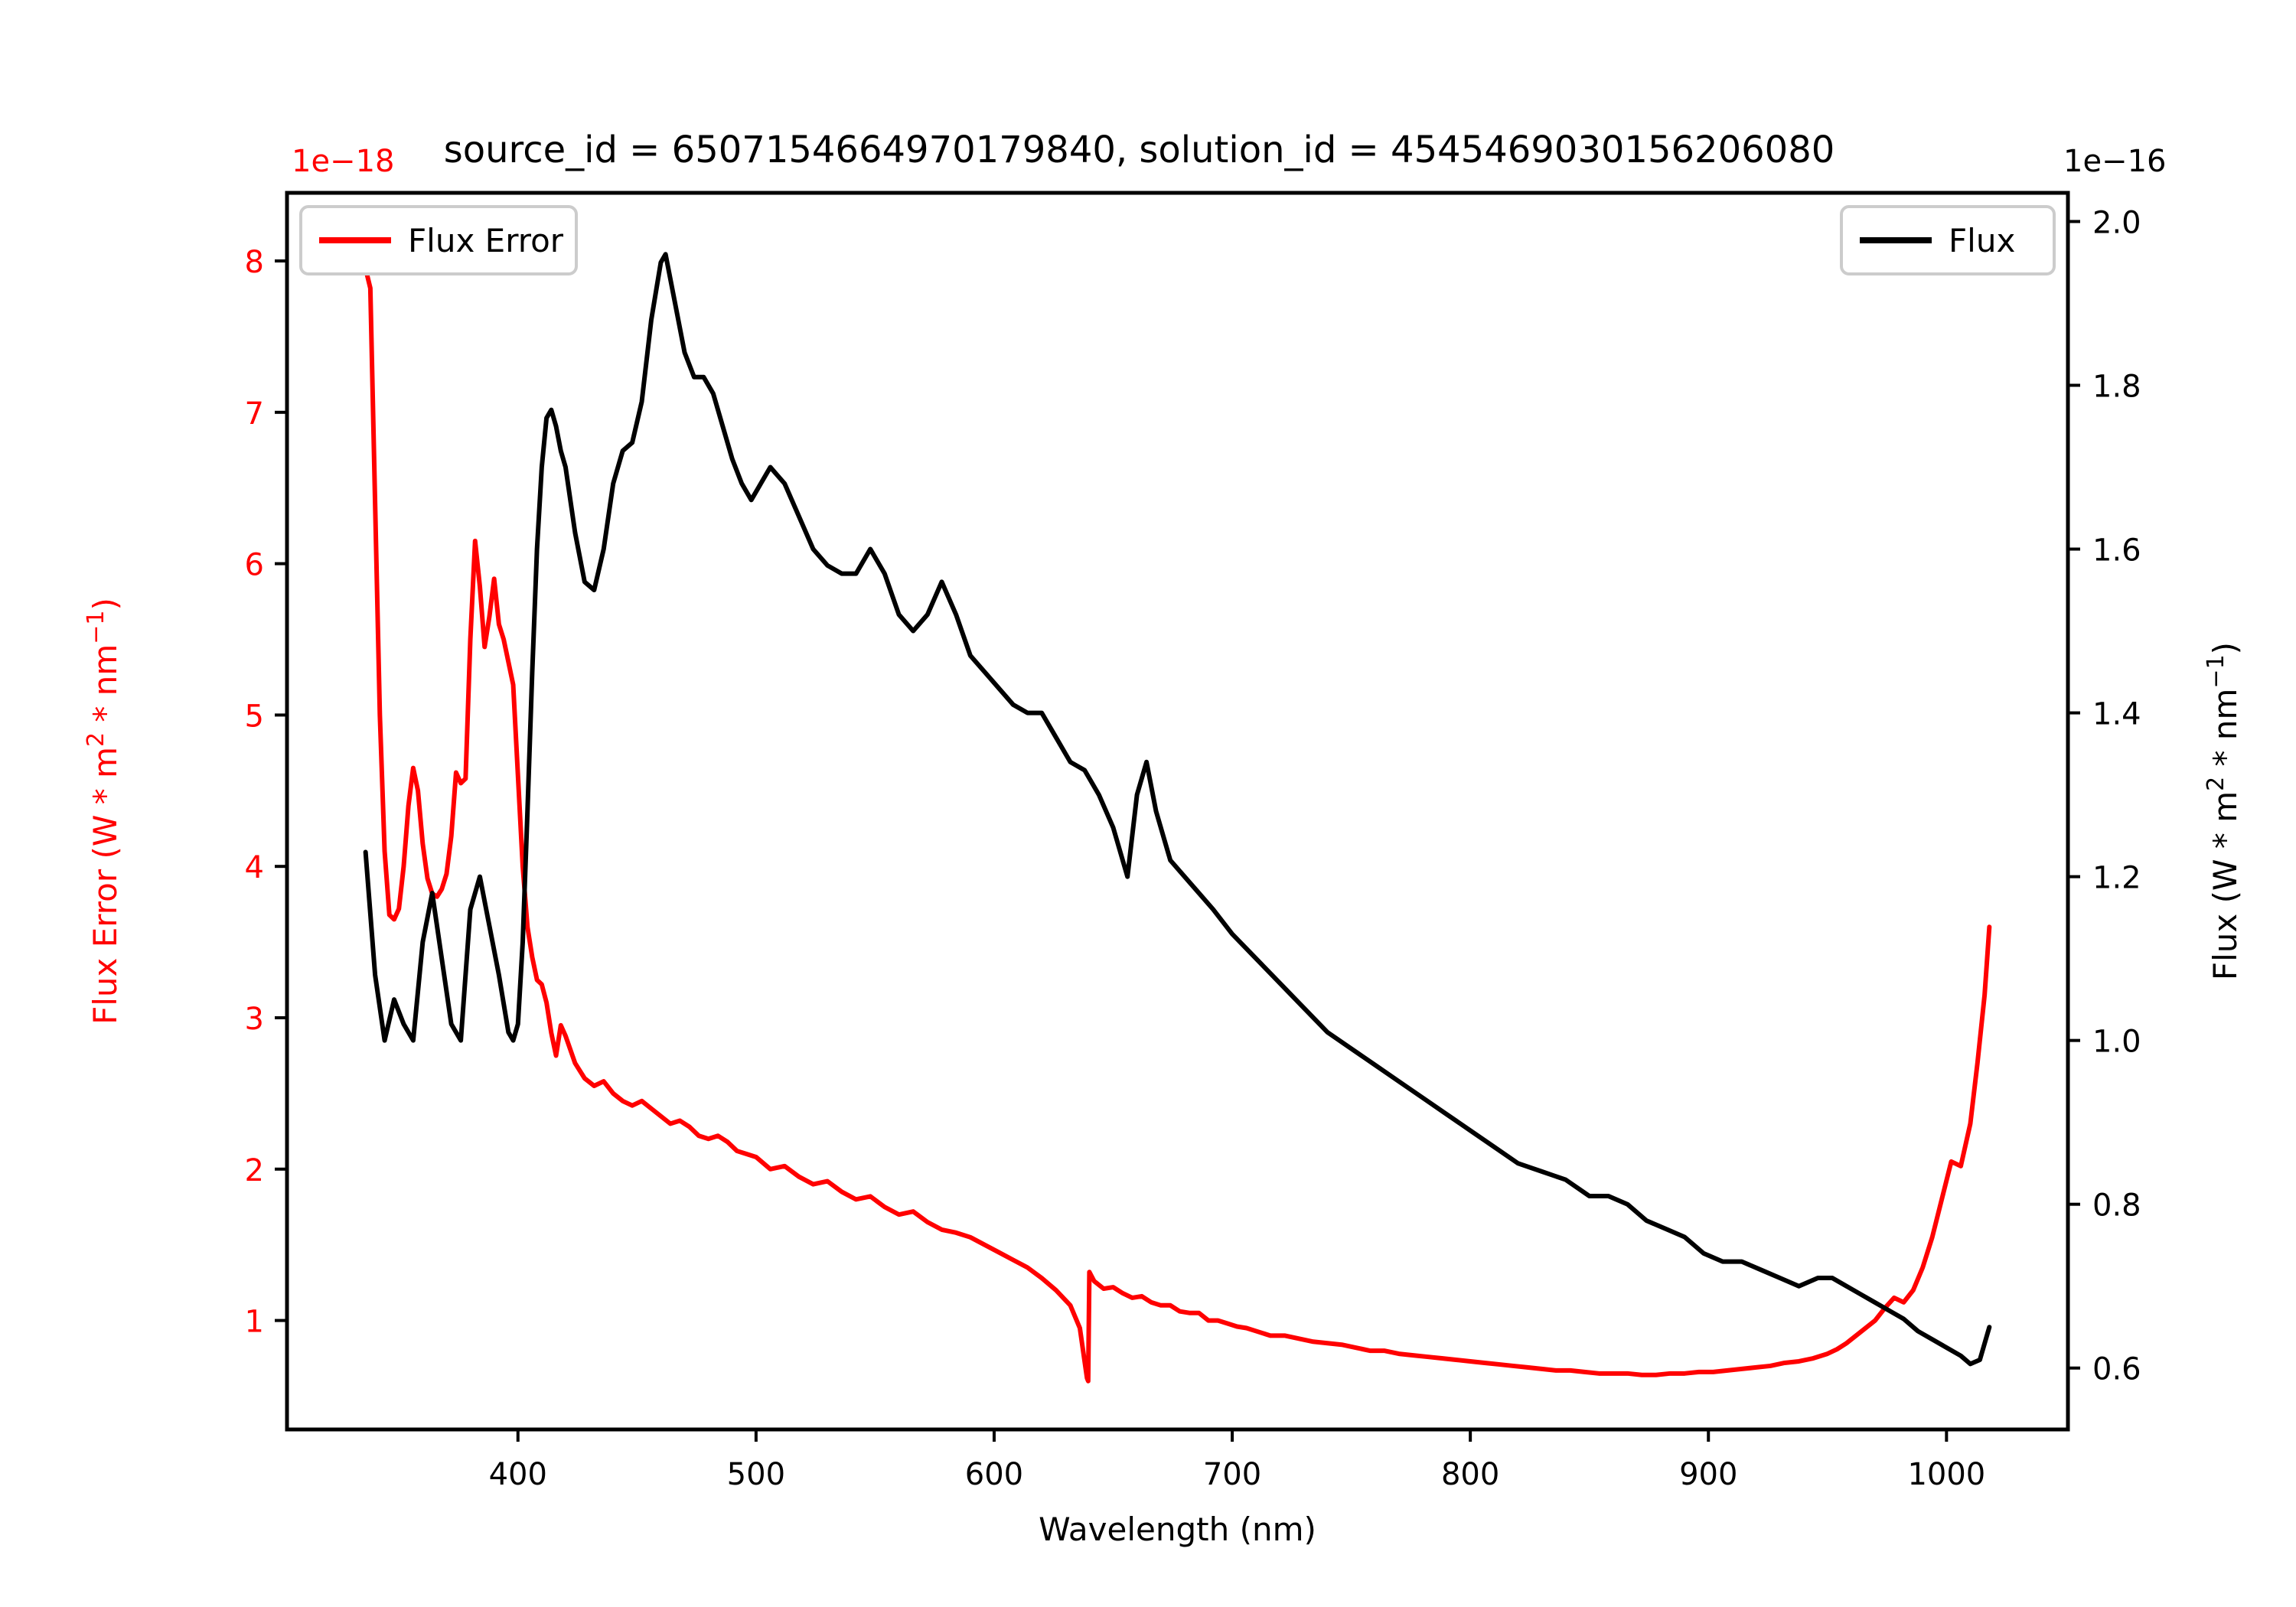  I want to click on x-axis-title: Wavelength (nm), so click(1177, 1529).